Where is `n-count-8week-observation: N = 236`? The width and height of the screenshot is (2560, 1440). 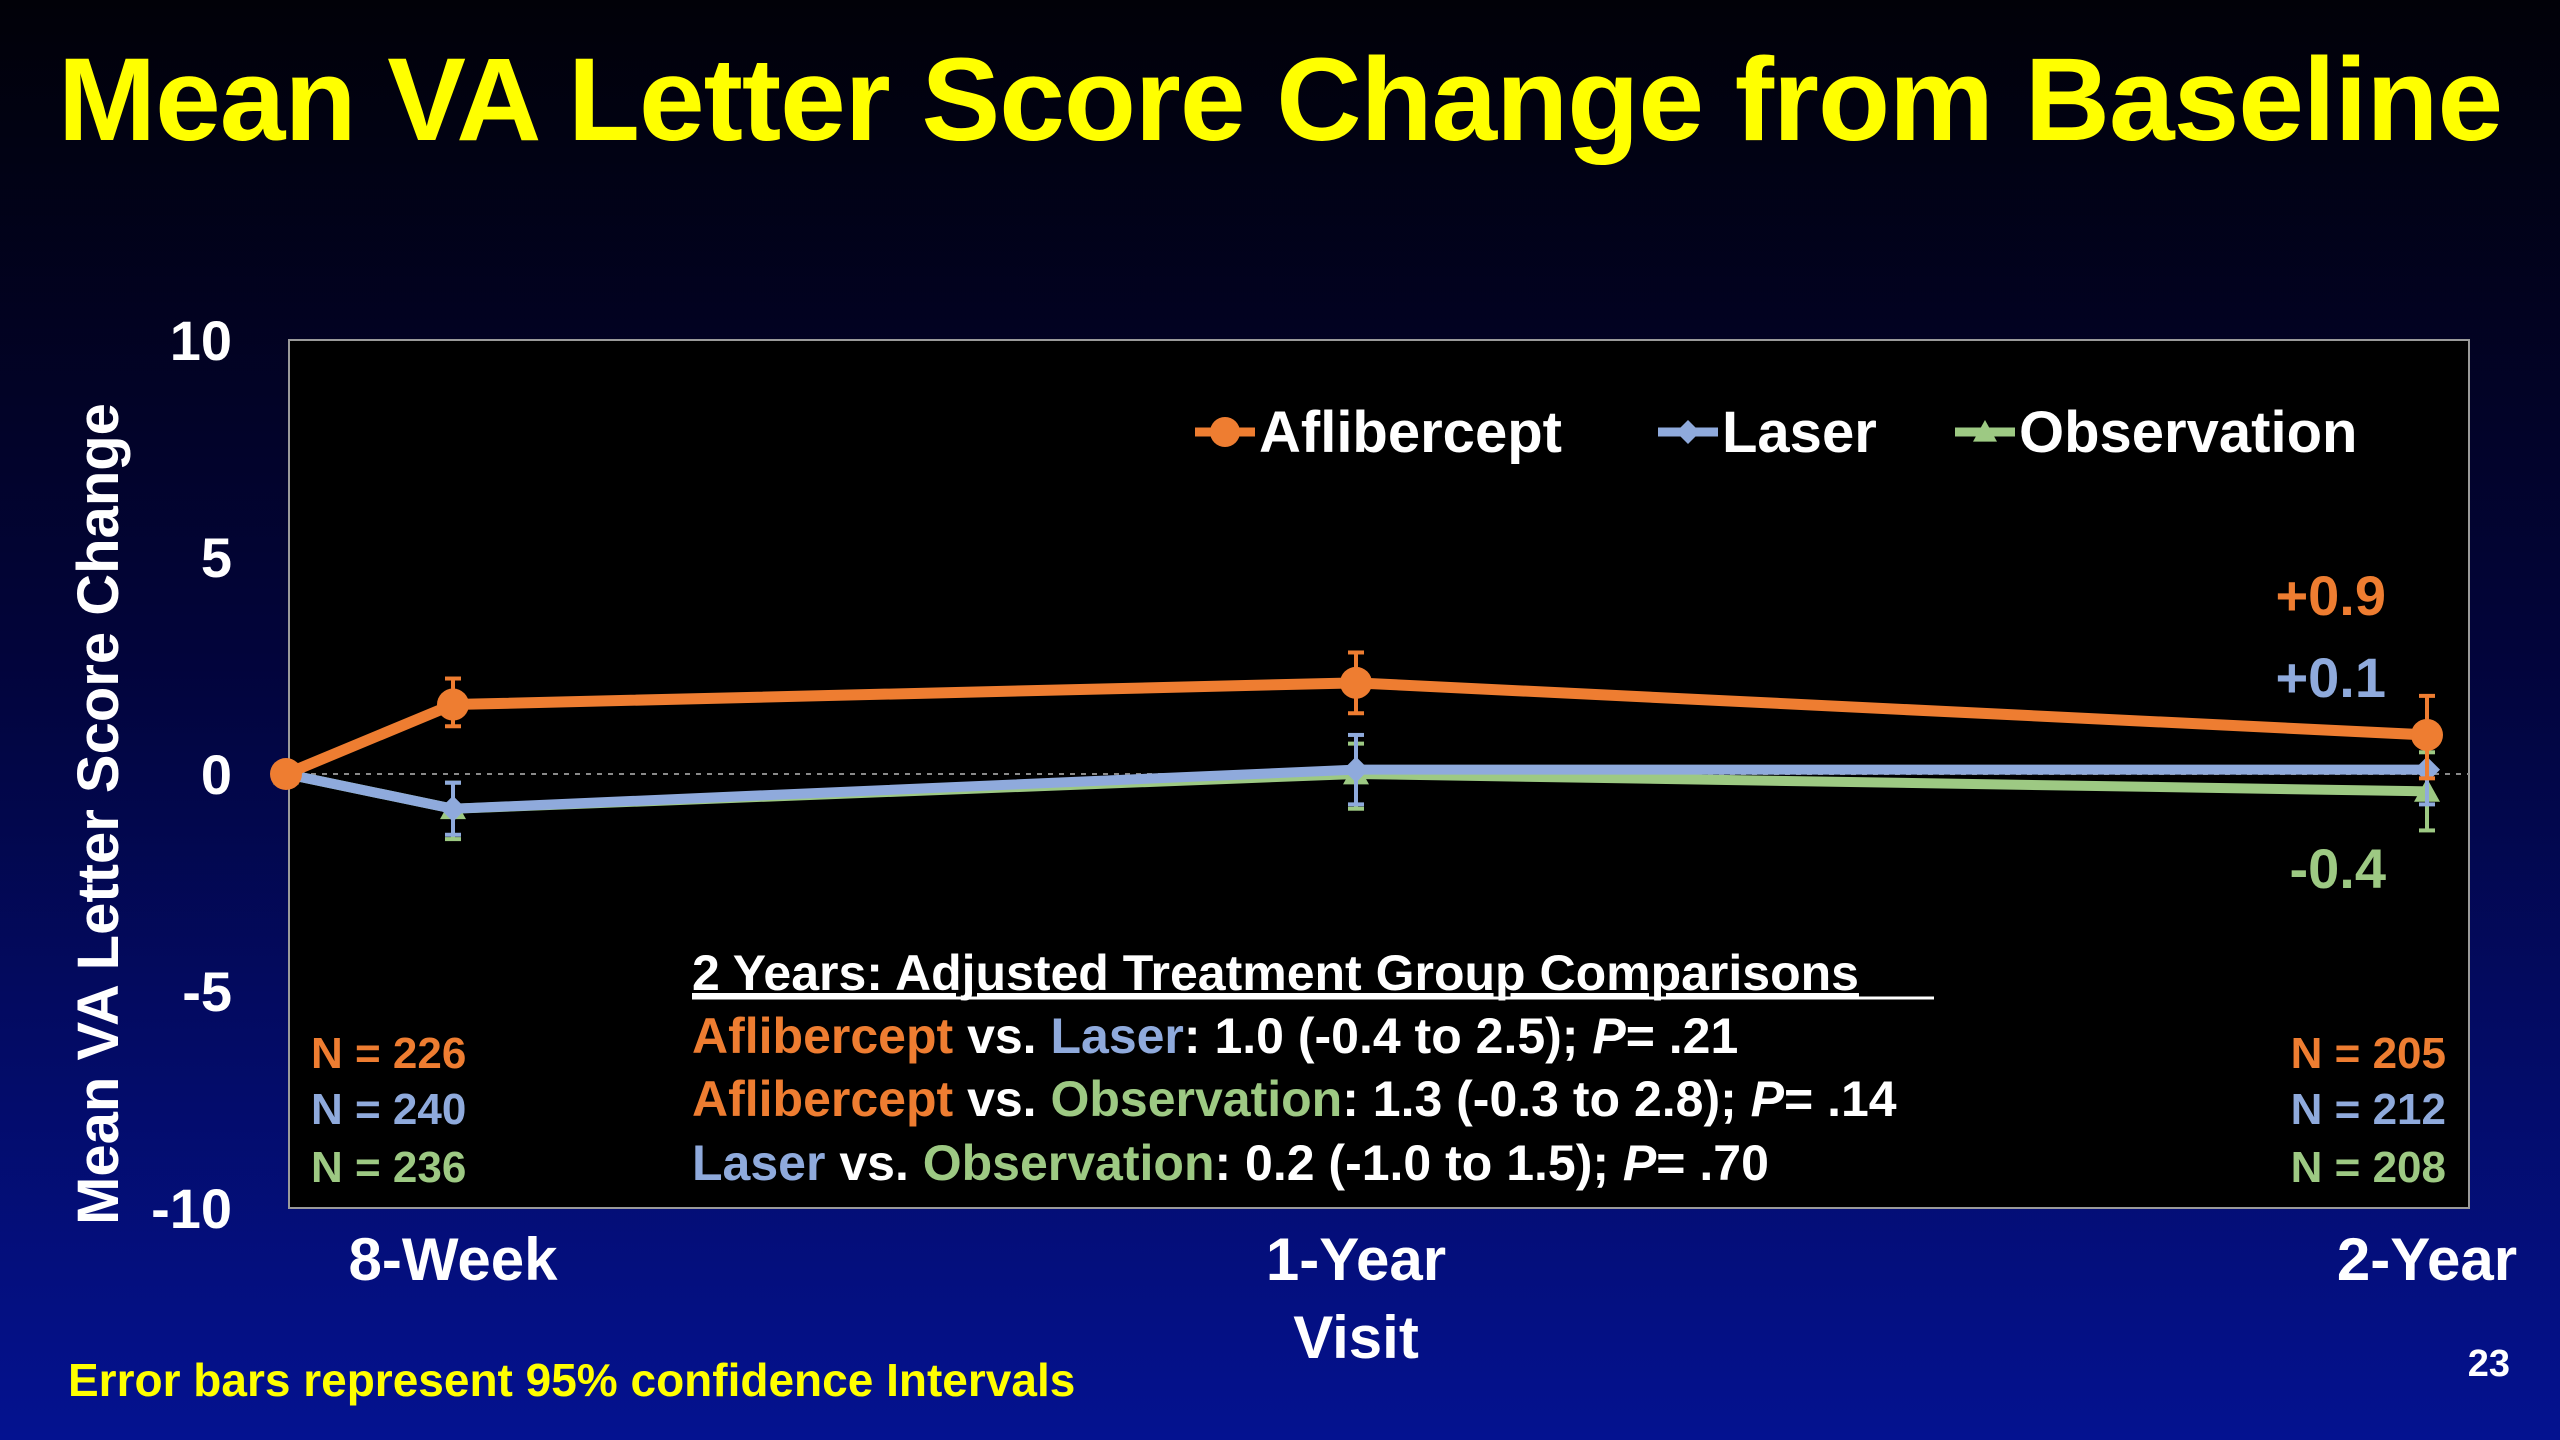 n-count-8week-observation: N = 236 is located at coordinates (388, 1167).